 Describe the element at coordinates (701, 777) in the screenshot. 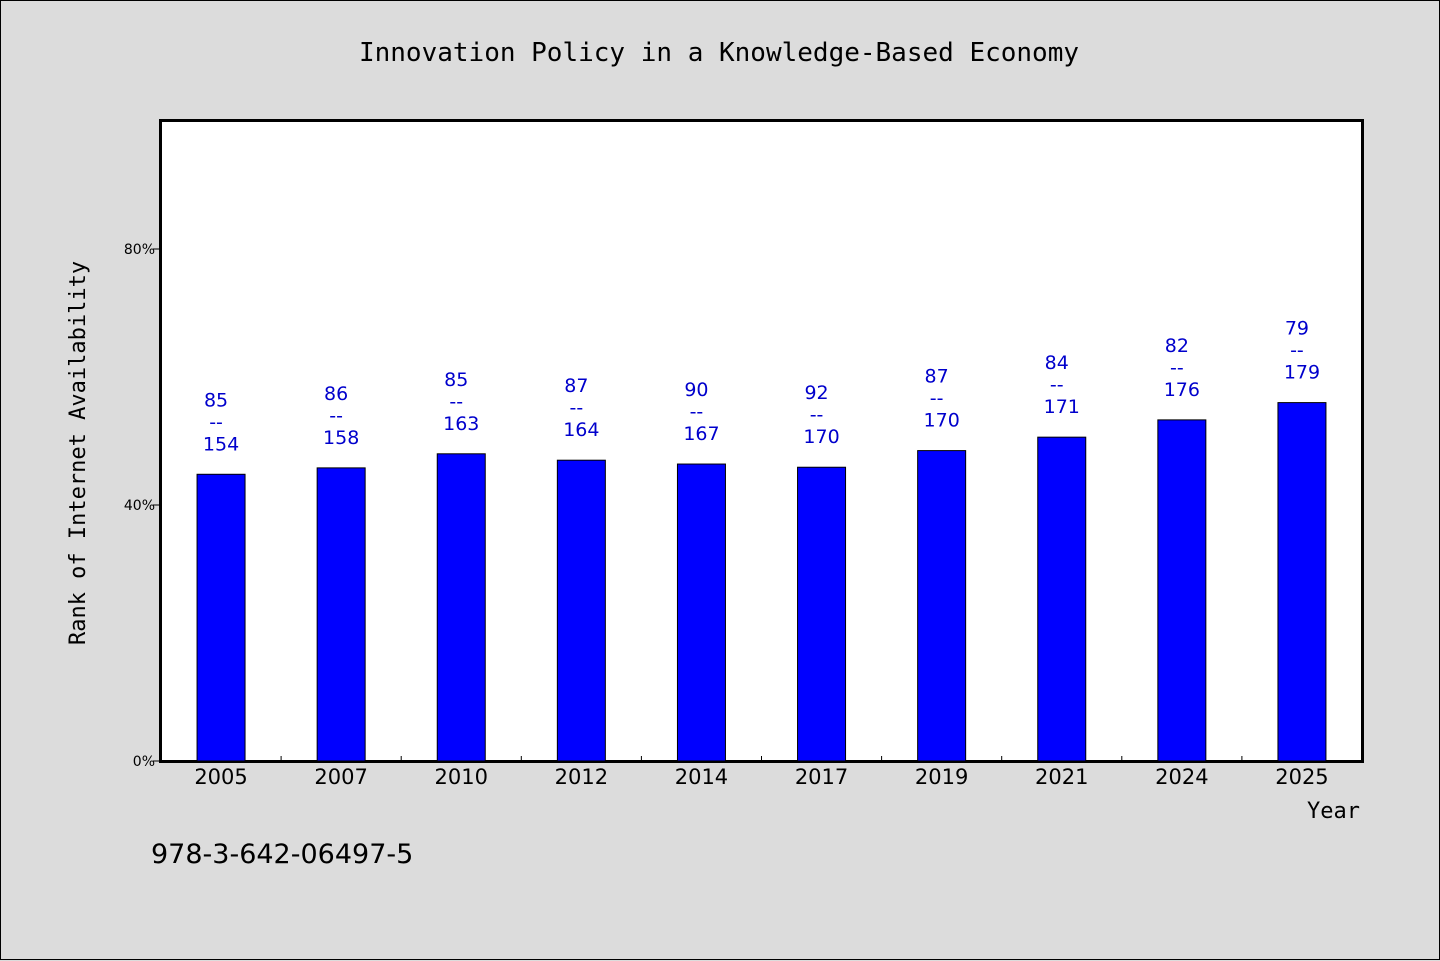

I see `x-tick-label: 2014` at that location.